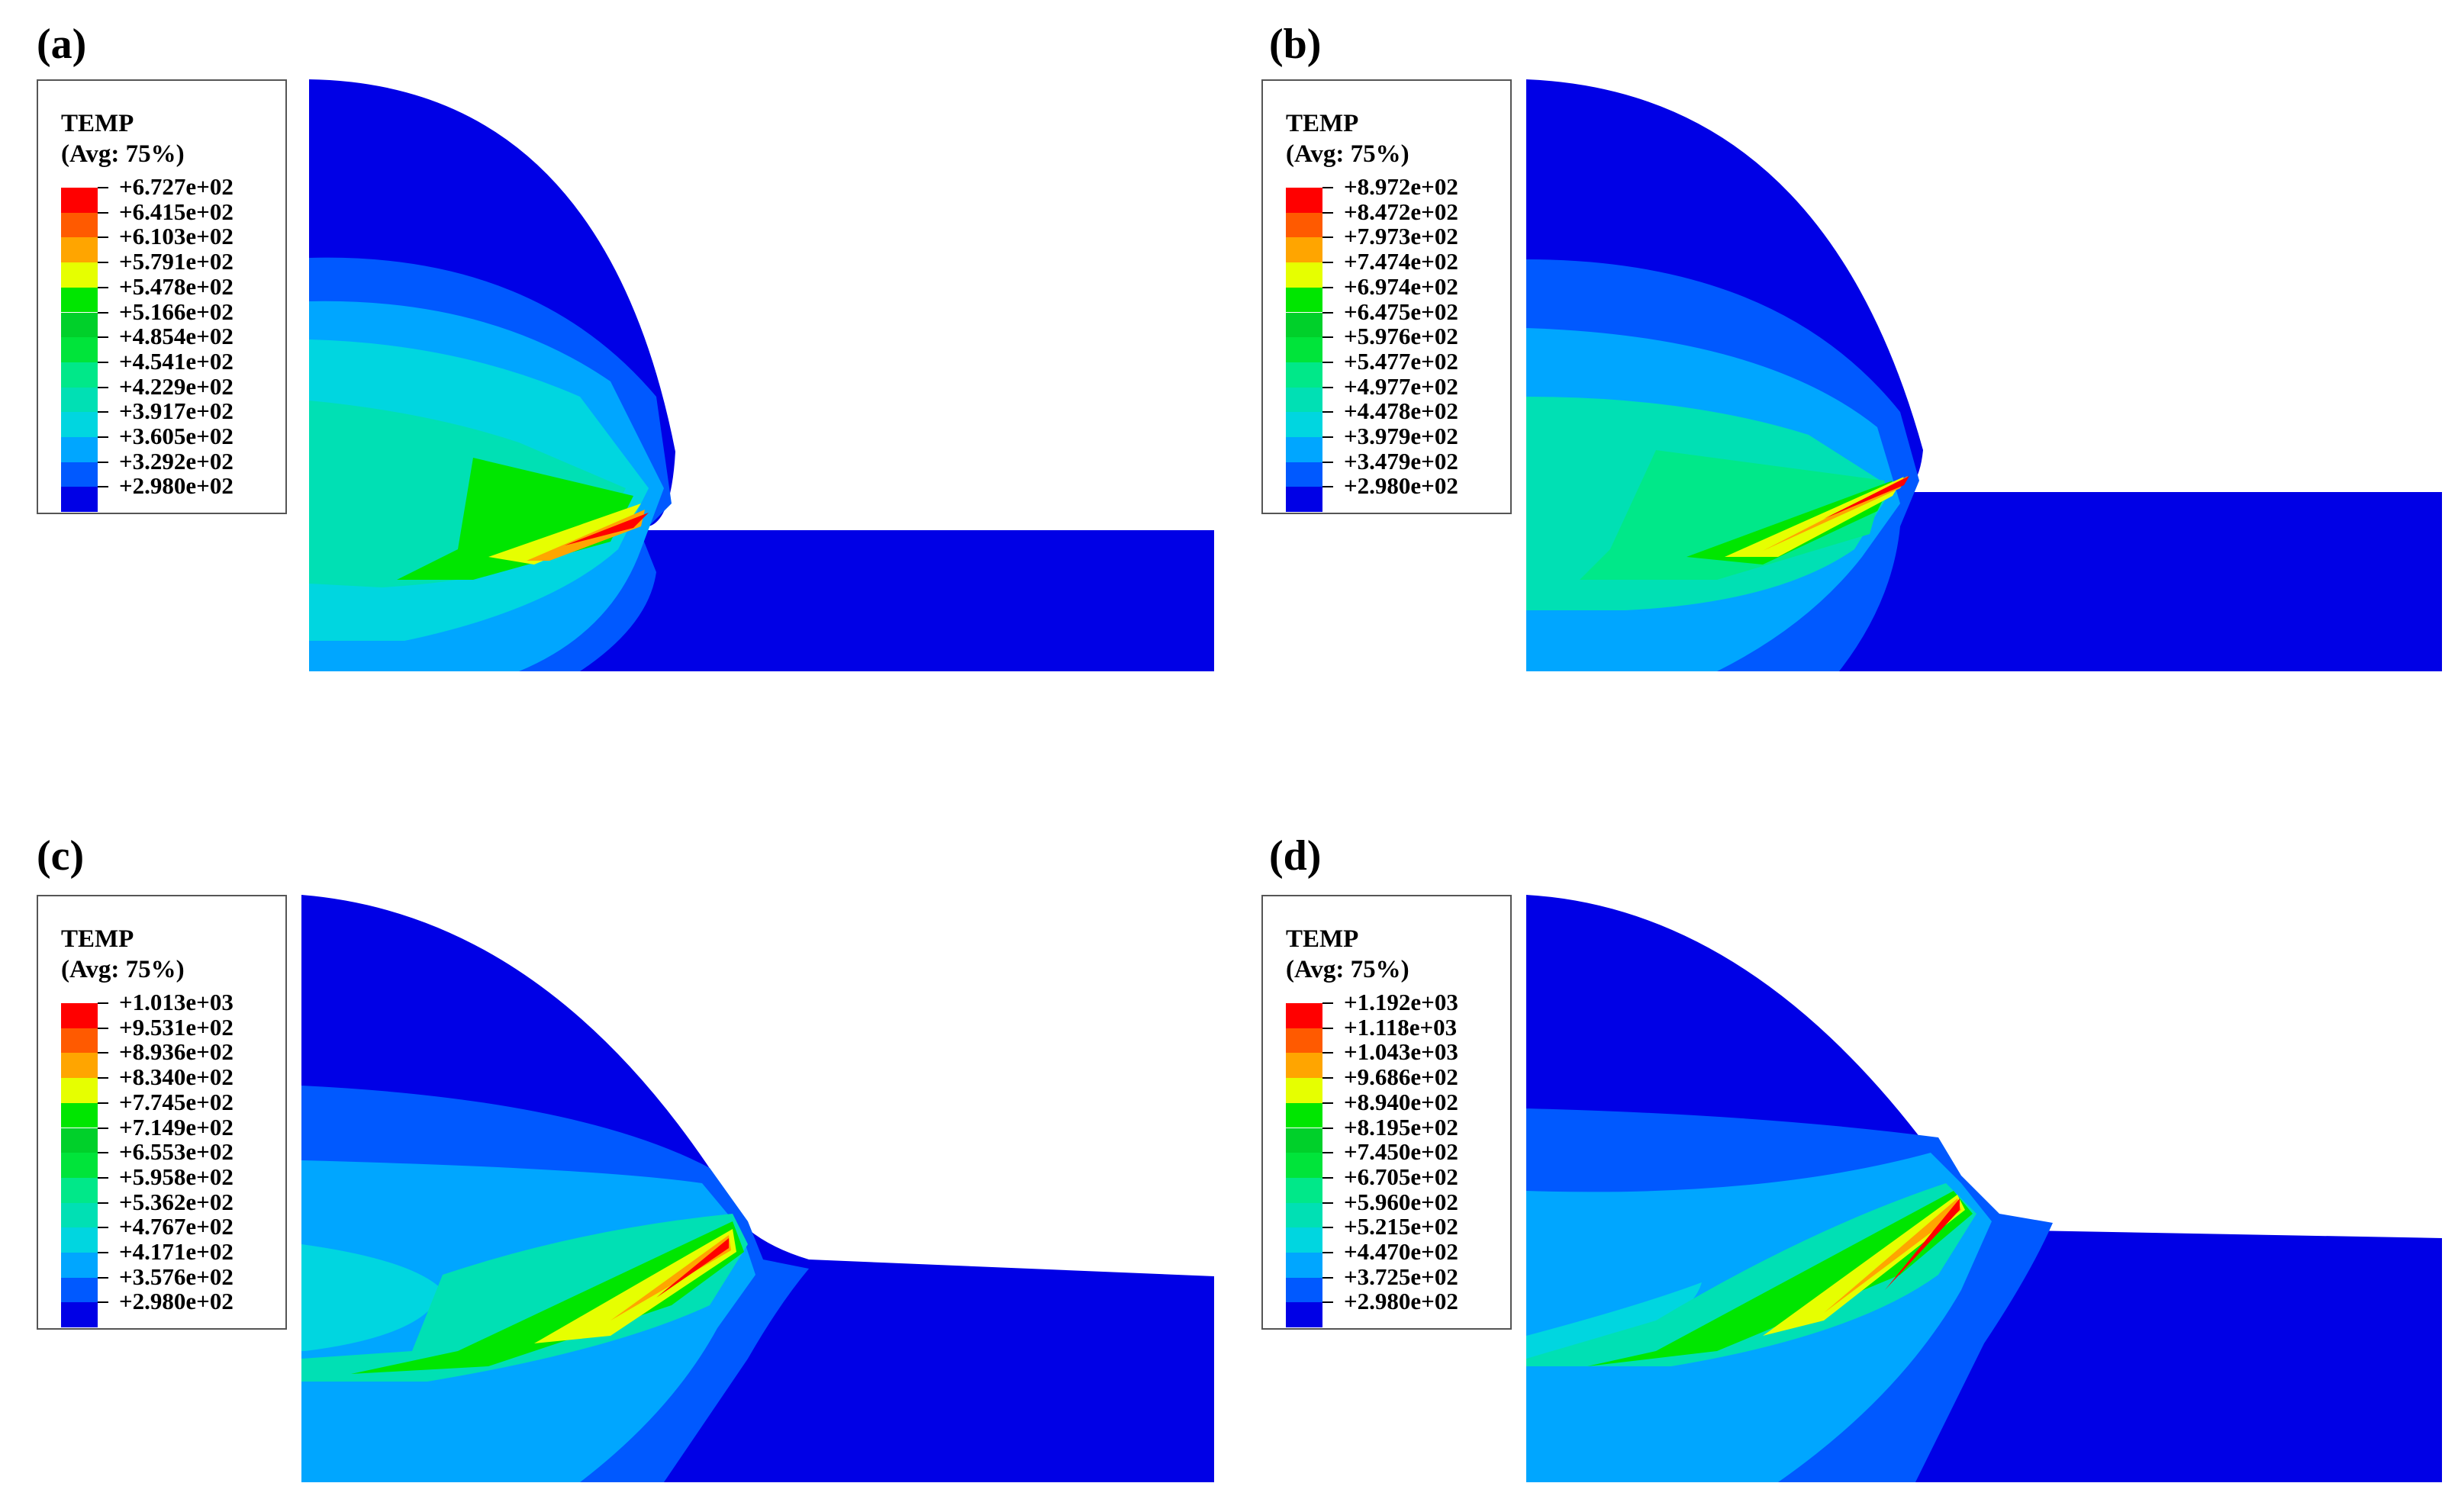 The width and height of the screenshot is (2458, 1512). I want to click on legend-value: +4.767e+02, so click(176, 1227).